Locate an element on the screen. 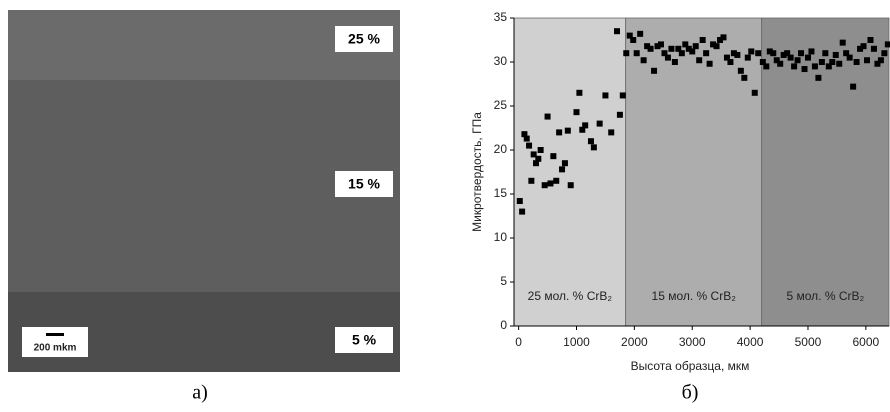 Image resolution: width=890 pixels, height=412 pixels. caption: б) is located at coordinates (690, 393).